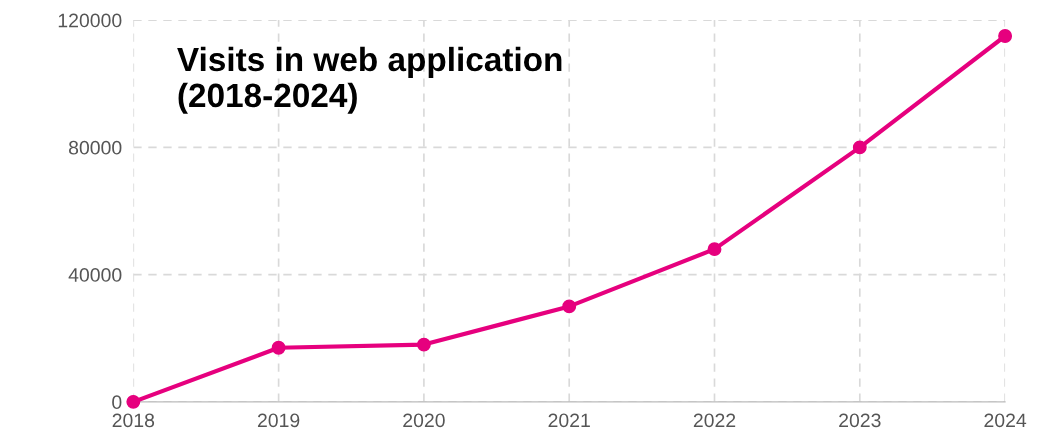 The image size is (1058, 447). I want to click on x-tick-label: 2020, so click(424, 420).